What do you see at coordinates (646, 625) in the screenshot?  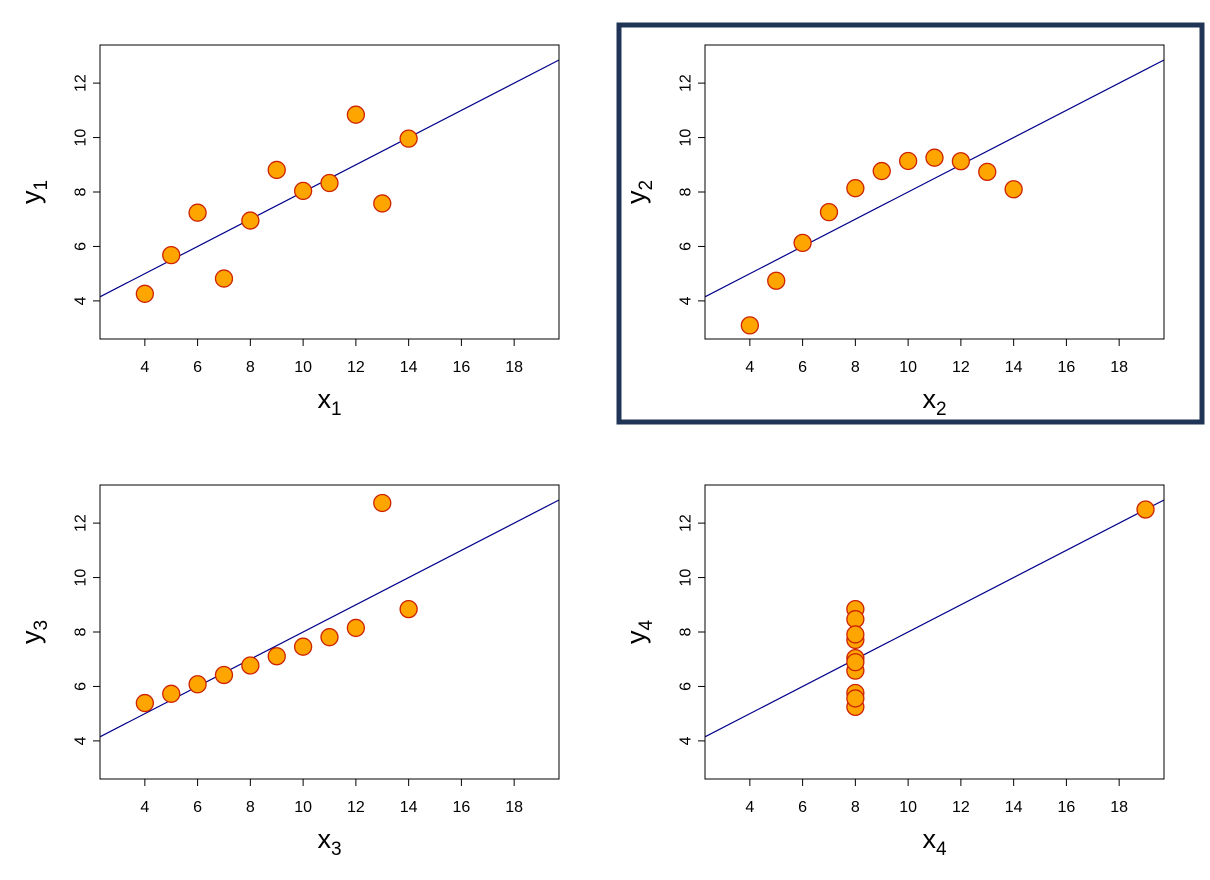 I see `y-axis-label-subscript: 4` at bounding box center [646, 625].